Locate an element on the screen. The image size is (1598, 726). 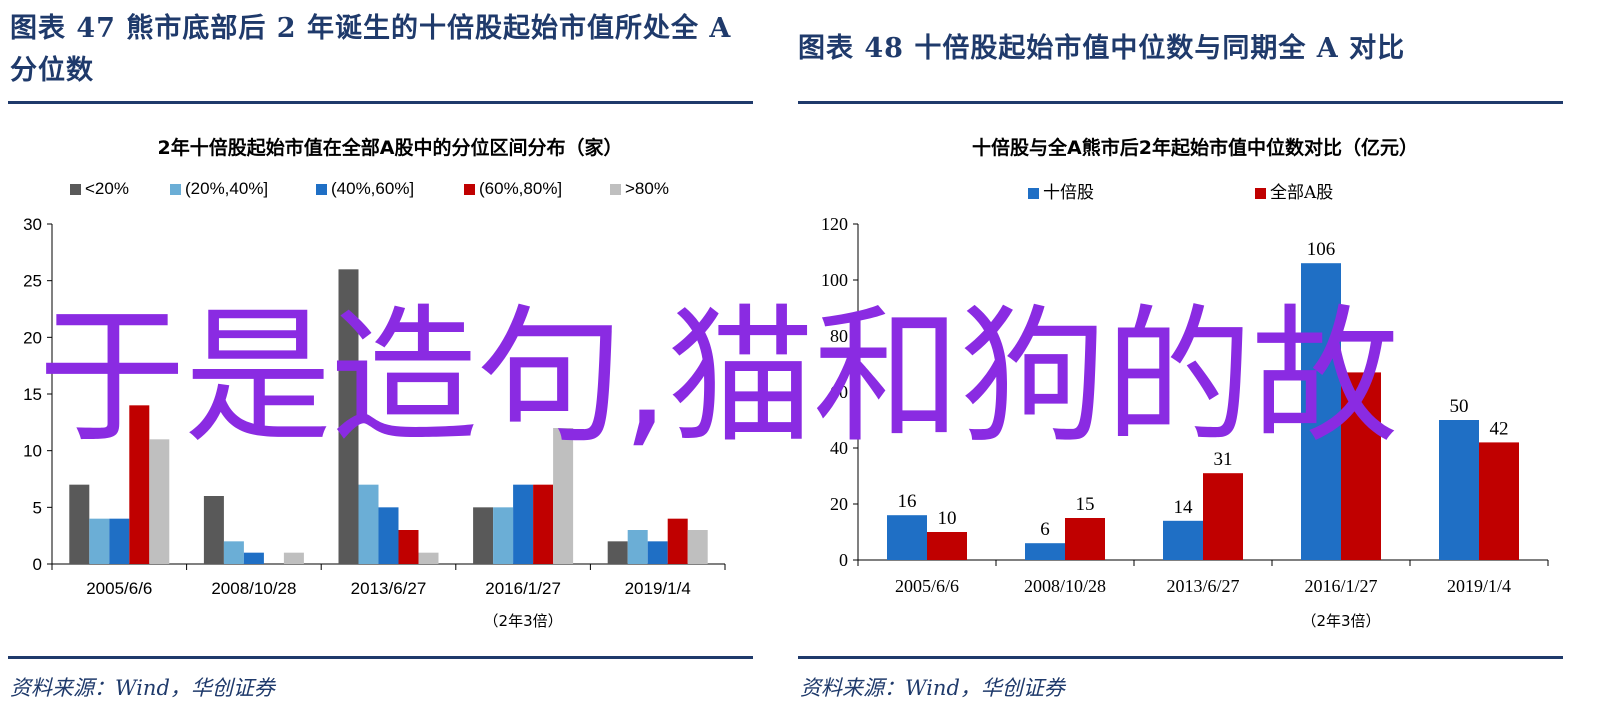
right-source: 资料来源：Wind，华创证券 is located at coordinates (932, 688).